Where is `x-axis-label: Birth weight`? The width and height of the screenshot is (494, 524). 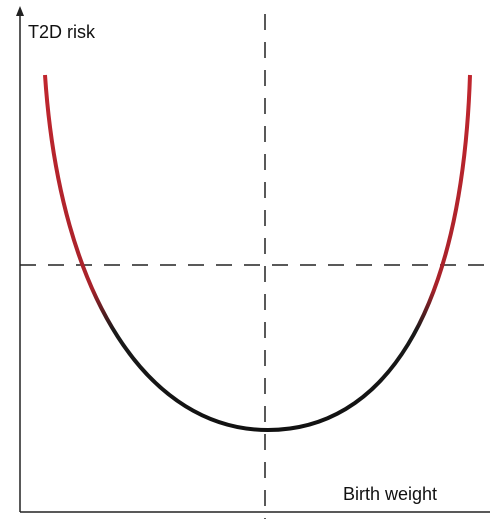
x-axis-label: Birth weight is located at coordinates (390, 494).